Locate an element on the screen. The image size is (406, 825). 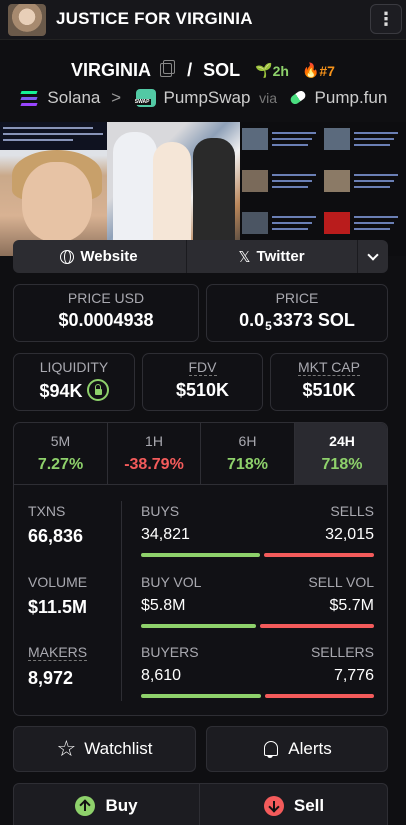
sellers-bar-fill is located at coordinates (319, 696).